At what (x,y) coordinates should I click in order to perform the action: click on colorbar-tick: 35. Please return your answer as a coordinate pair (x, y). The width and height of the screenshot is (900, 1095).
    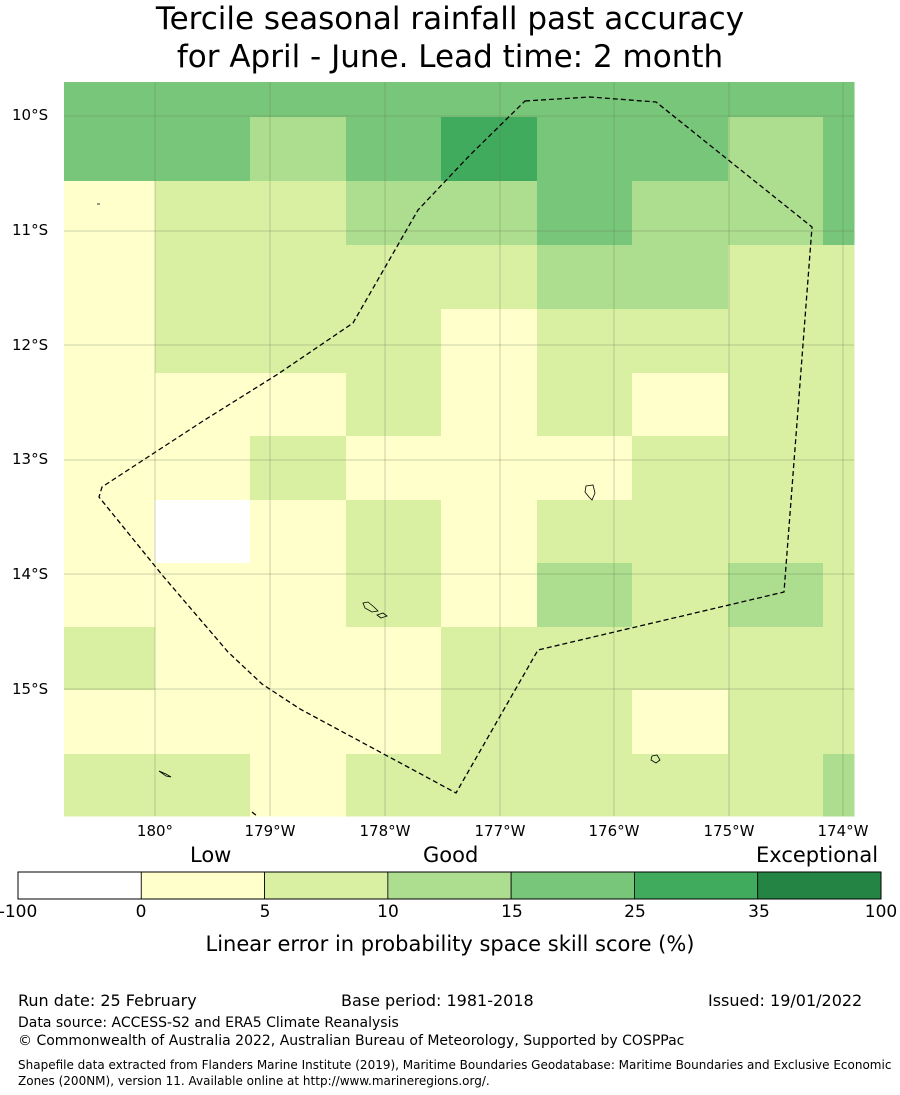
    Looking at the image, I should click on (759, 912).